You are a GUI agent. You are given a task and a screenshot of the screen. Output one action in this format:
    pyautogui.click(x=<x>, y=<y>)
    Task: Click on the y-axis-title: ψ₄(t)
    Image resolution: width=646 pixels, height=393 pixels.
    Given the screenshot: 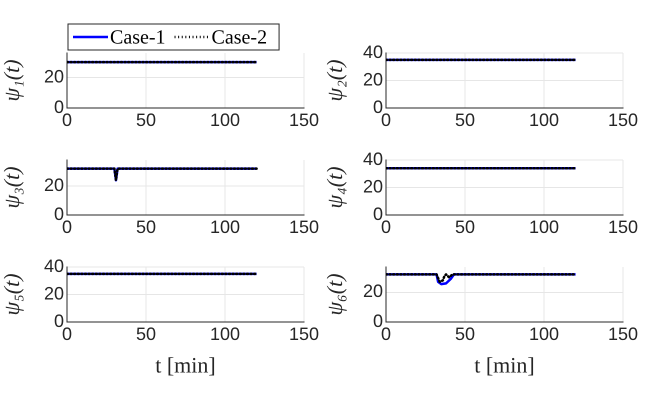 What is the action you would take?
    pyautogui.click(x=334, y=187)
    